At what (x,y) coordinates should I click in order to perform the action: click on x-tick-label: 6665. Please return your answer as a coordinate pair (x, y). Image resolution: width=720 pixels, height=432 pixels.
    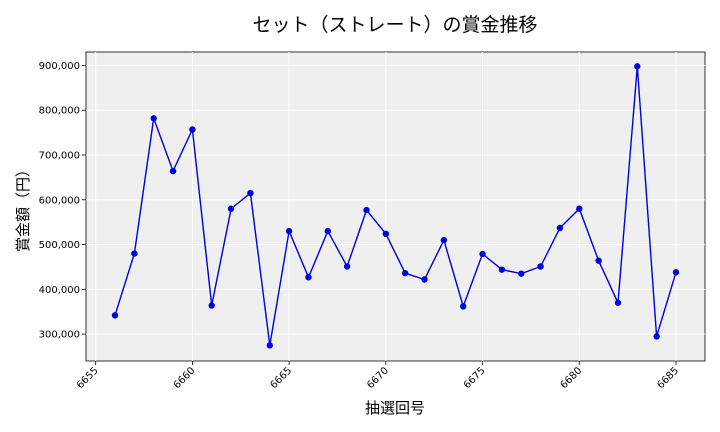
    Looking at the image, I should click on (281, 378).